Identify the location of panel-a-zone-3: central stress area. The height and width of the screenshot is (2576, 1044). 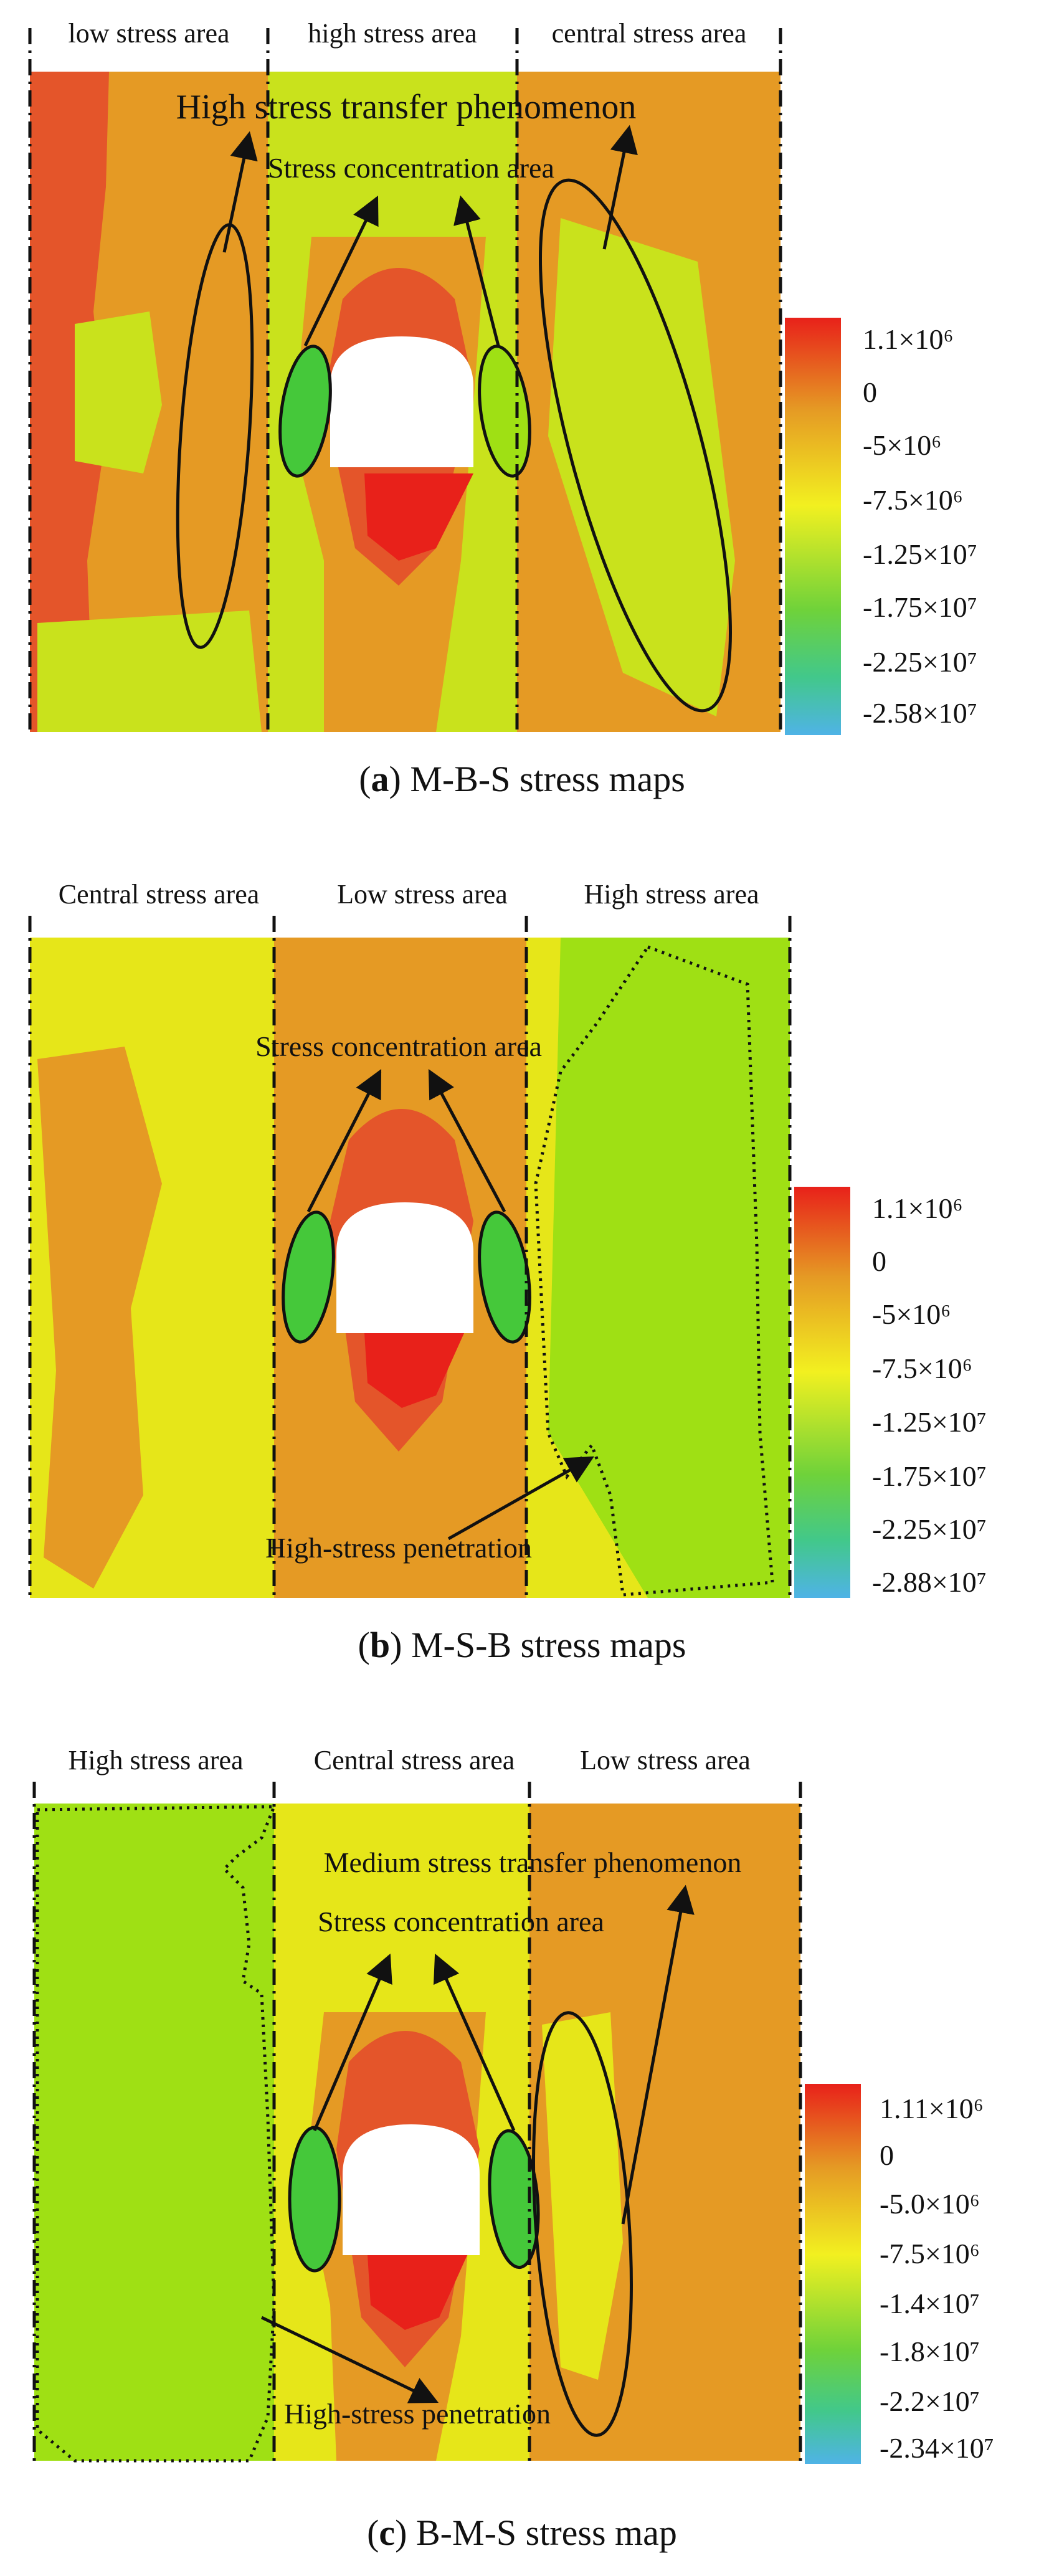
(649, 33).